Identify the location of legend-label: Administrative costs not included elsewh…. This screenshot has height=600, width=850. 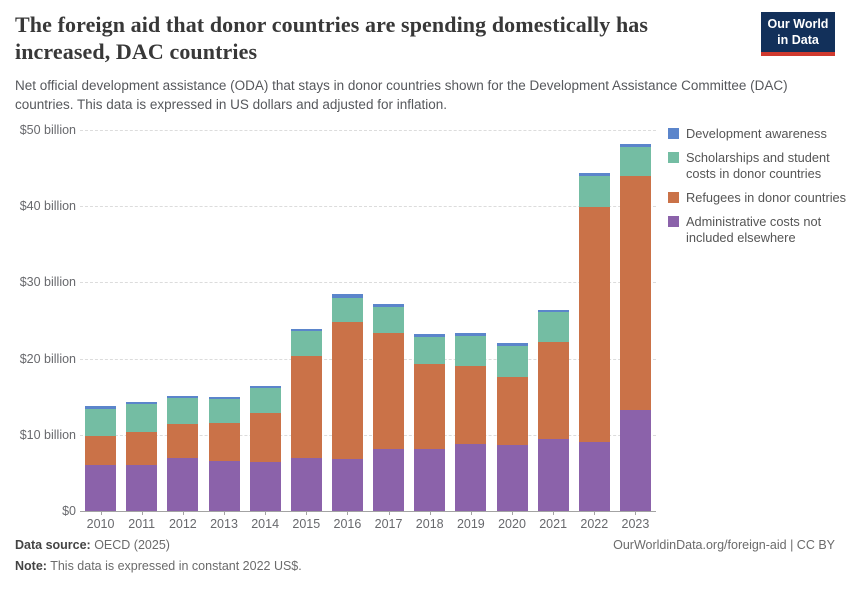
(754, 229).